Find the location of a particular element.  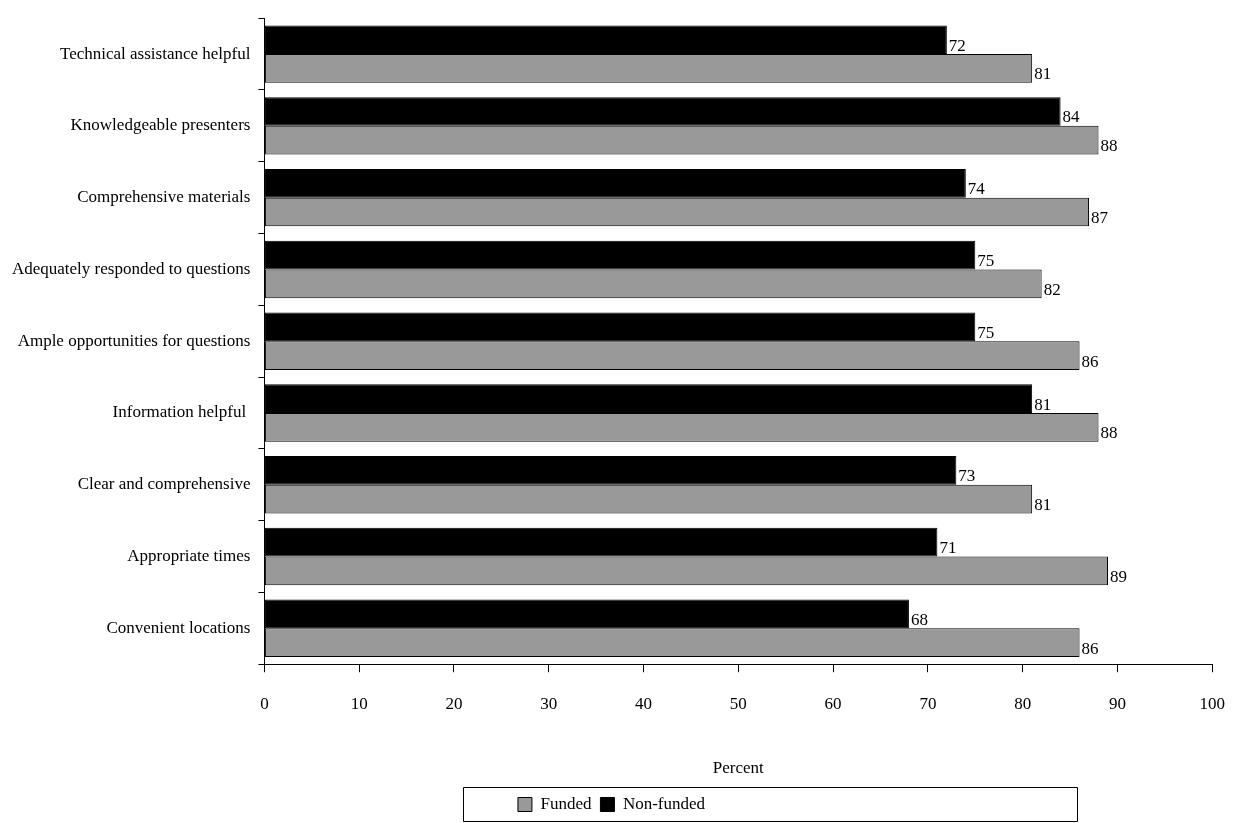

legend-label: Funded is located at coordinates (566, 803).